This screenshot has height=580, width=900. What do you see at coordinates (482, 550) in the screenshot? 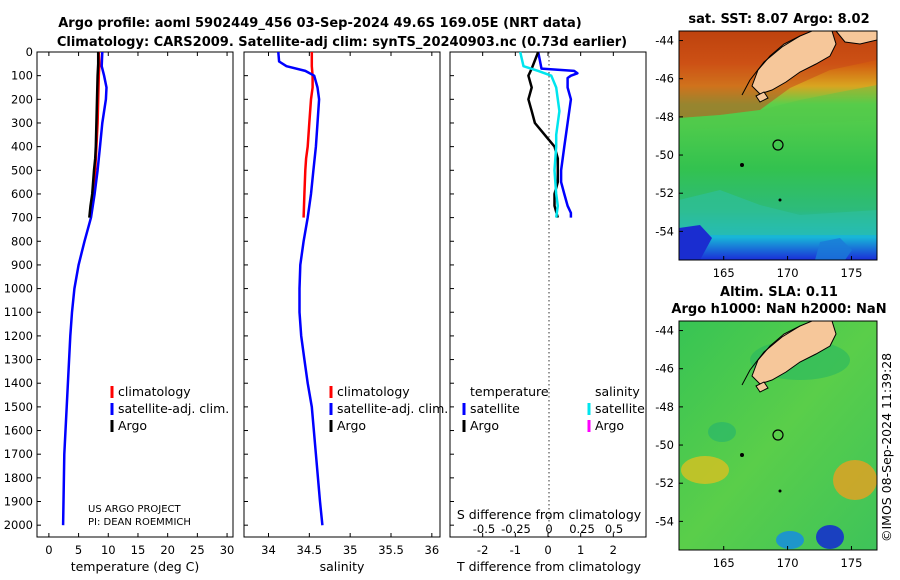
I see `difference-xtick-label: -2` at bounding box center [482, 550].